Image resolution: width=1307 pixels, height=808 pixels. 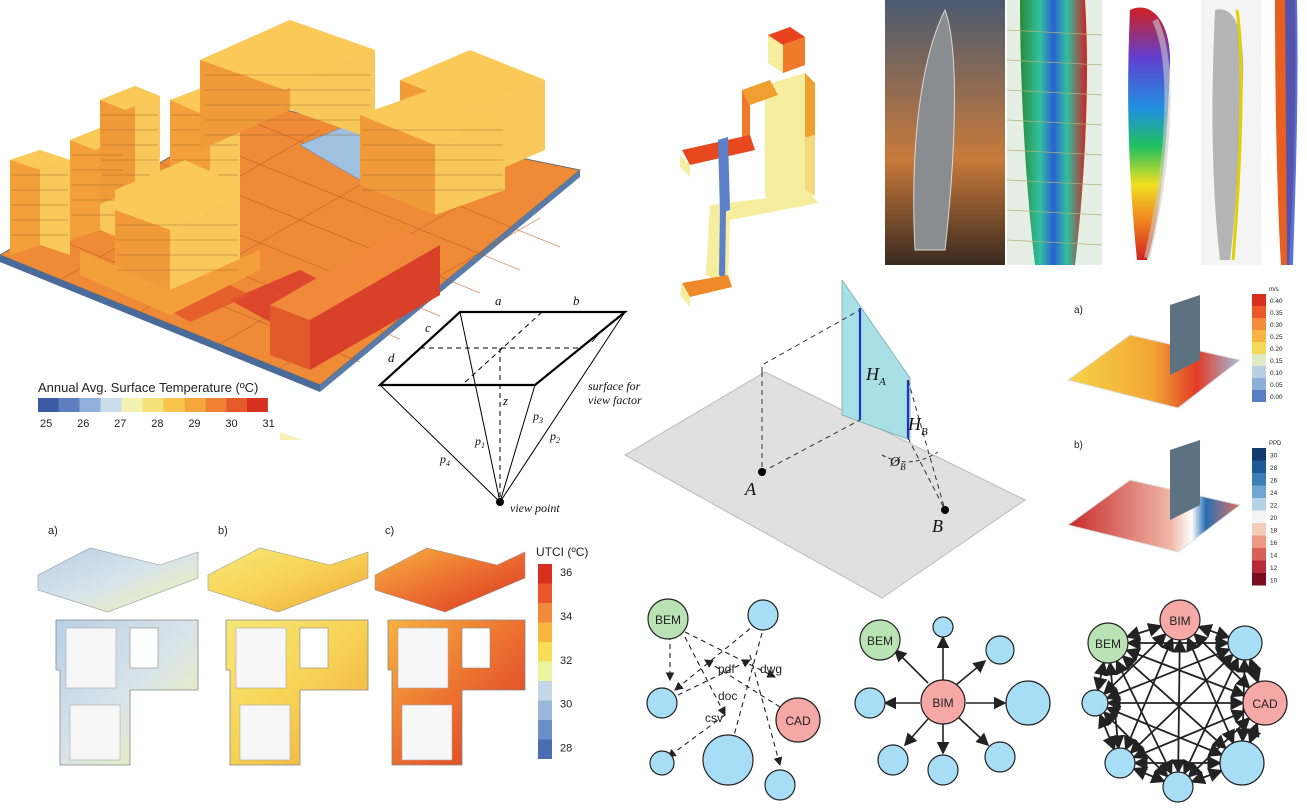 What do you see at coordinates (537, 417) in the screenshot?
I see `label-p3: p3` at bounding box center [537, 417].